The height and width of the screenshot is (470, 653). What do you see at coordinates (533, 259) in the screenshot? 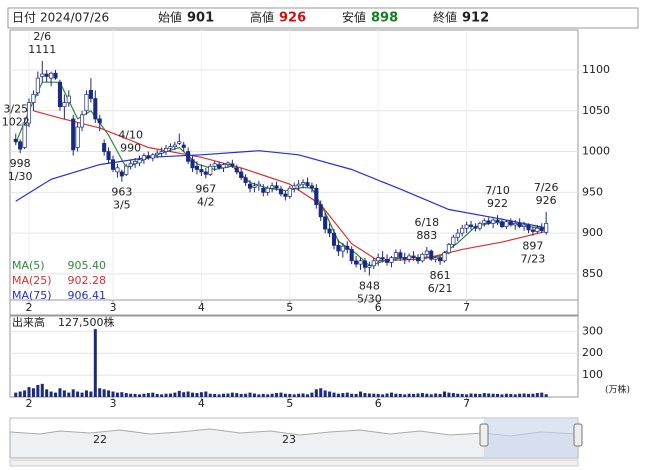
I see `annotation-date: 7/23` at bounding box center [533, 259].